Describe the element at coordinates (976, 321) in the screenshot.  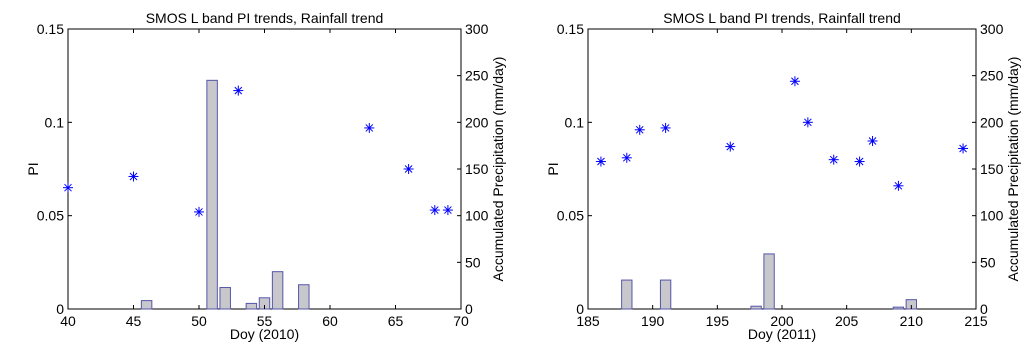
I see `x-tick-label: 215` at that location.